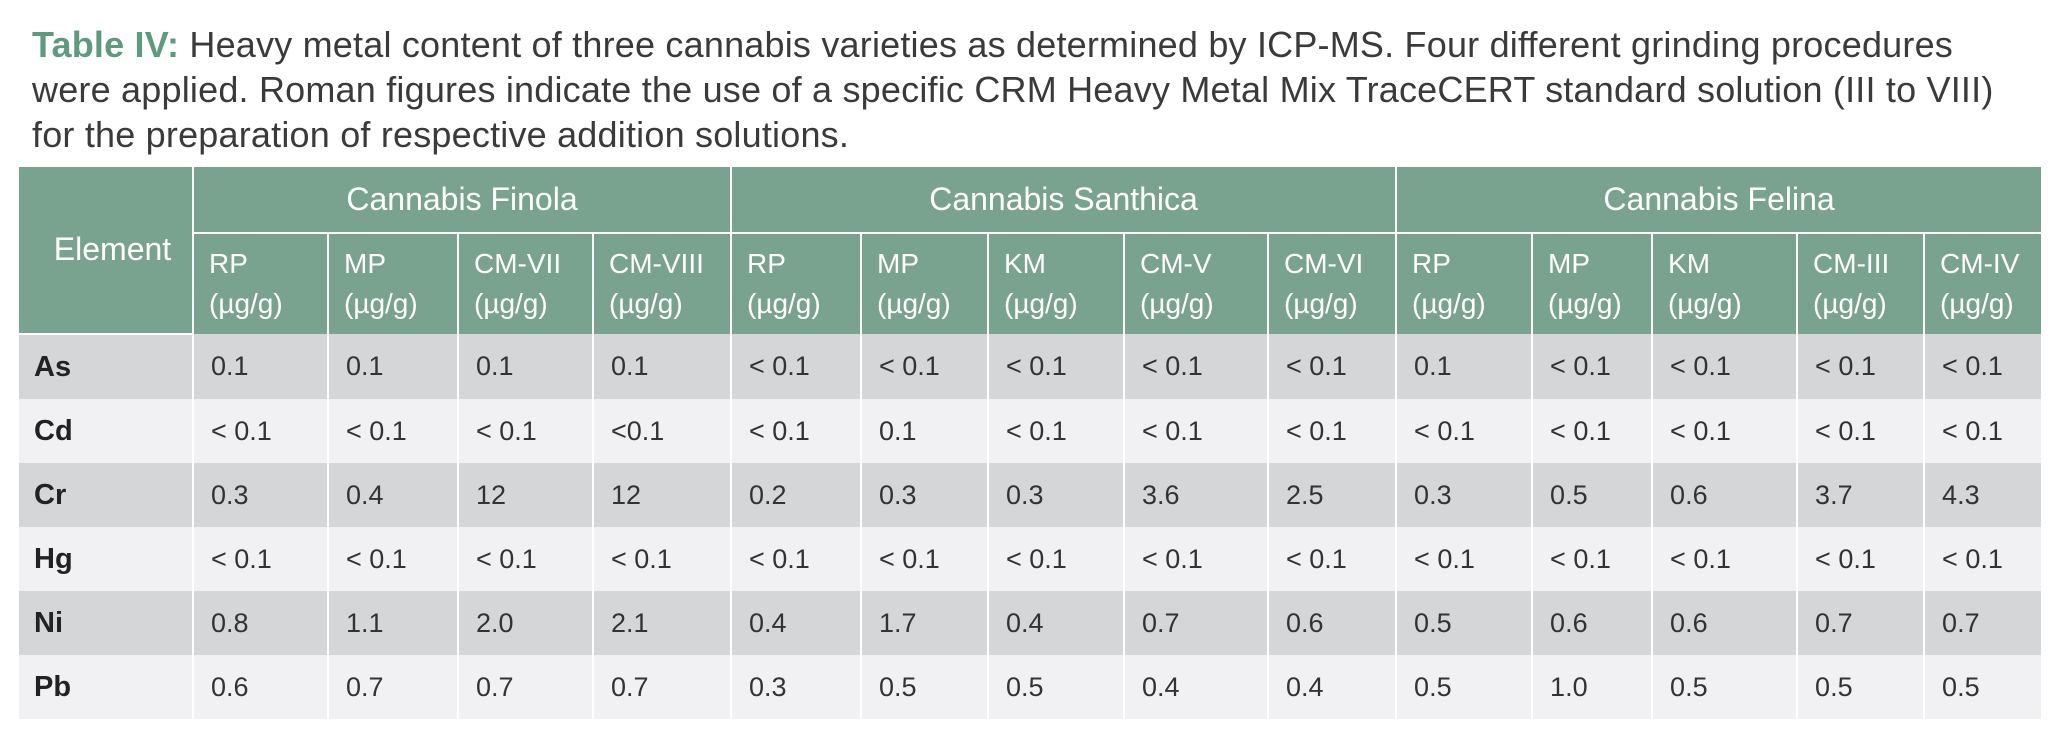 The image size is (2063, 731). What do you see at coordinates (662, 623) in the screenshot?
I see `value-cell: 2.1` at bounding box center [662, 623].